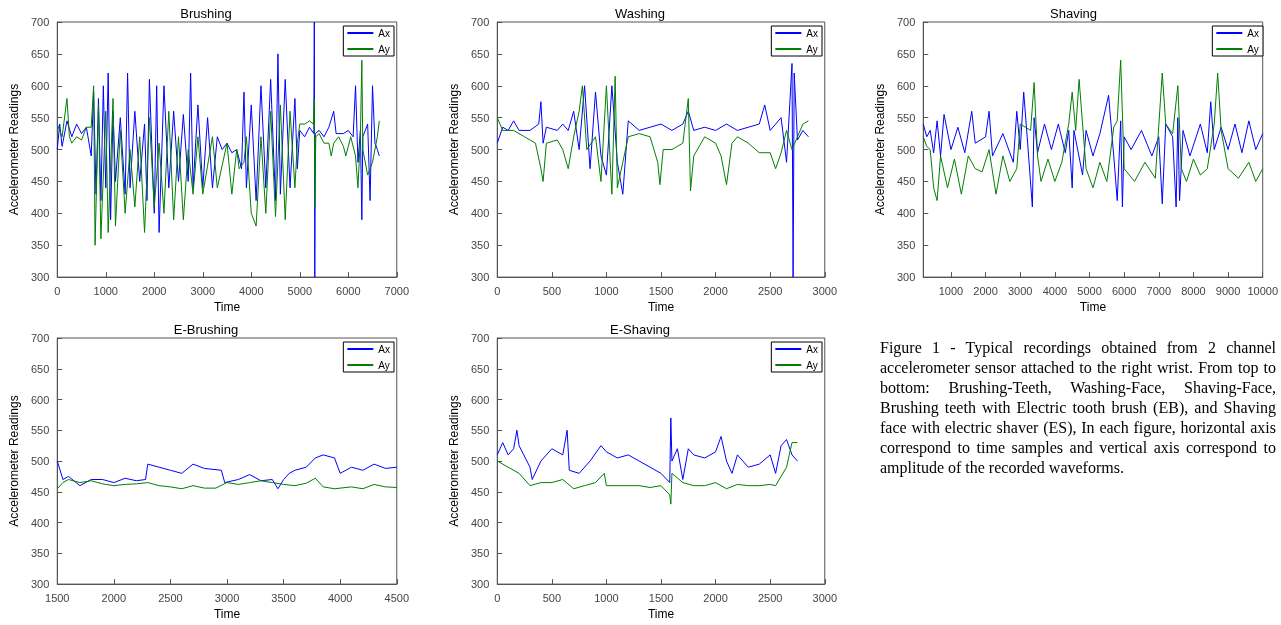  I want to click on x-tick-label: 10000, so click(1262, 290).